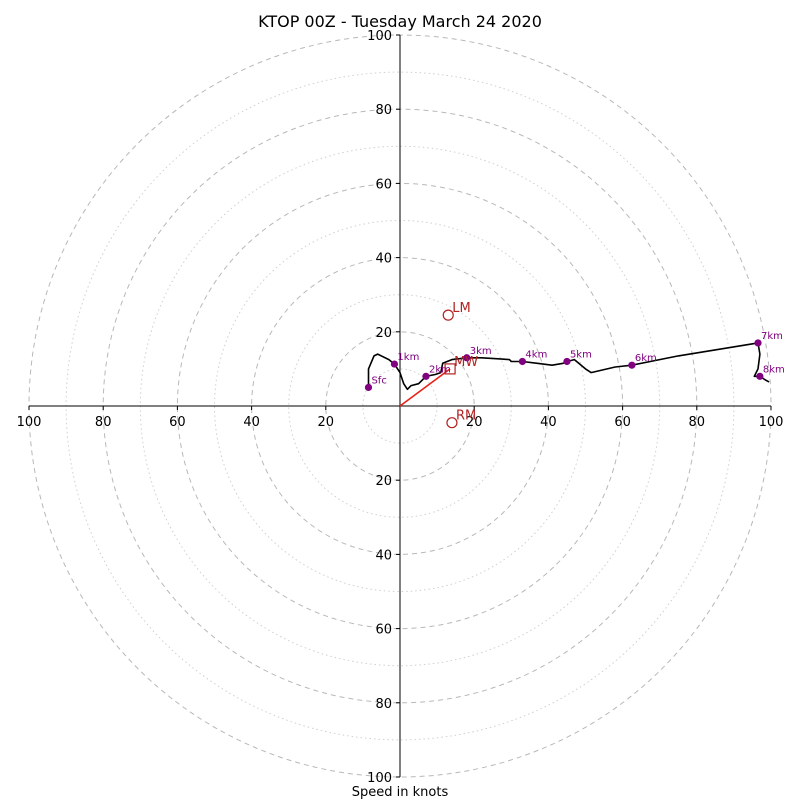 The image size is (800, 800). I want to click on storm-motion-label: MW, so click(466, 362).